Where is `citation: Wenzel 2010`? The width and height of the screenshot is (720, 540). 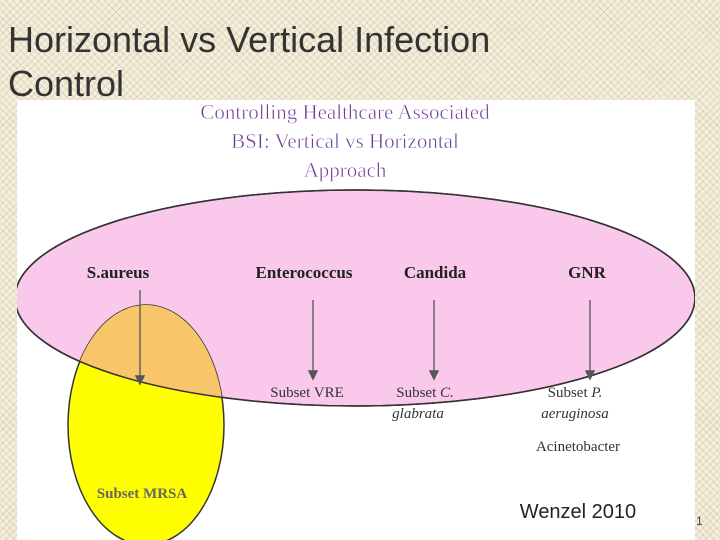 citation: Wenzel 2010 is located at coordinates (578, 512).